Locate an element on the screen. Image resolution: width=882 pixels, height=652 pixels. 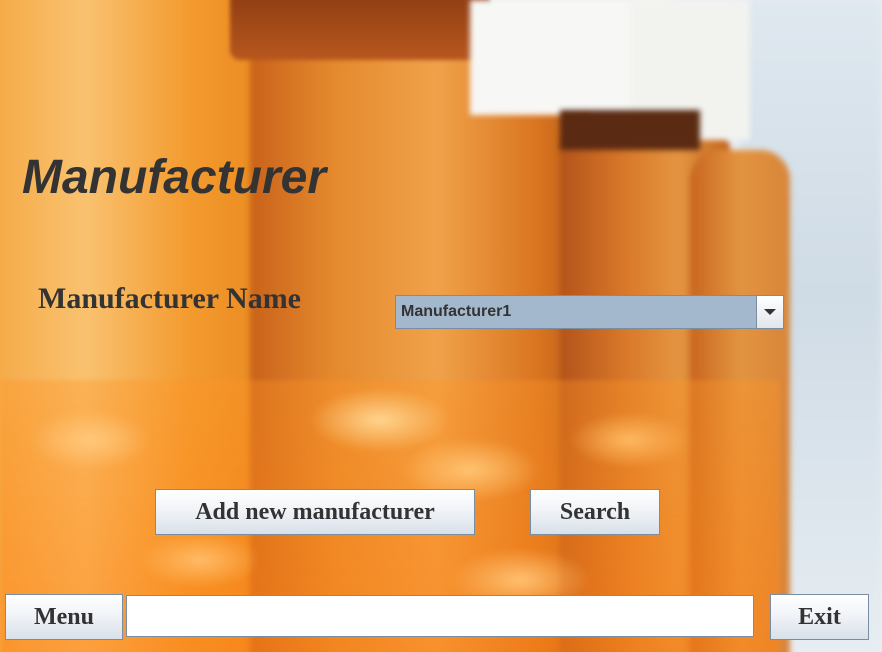
add-manufacturer-button: Add new manufacturer is located at coordinates (315, 512).